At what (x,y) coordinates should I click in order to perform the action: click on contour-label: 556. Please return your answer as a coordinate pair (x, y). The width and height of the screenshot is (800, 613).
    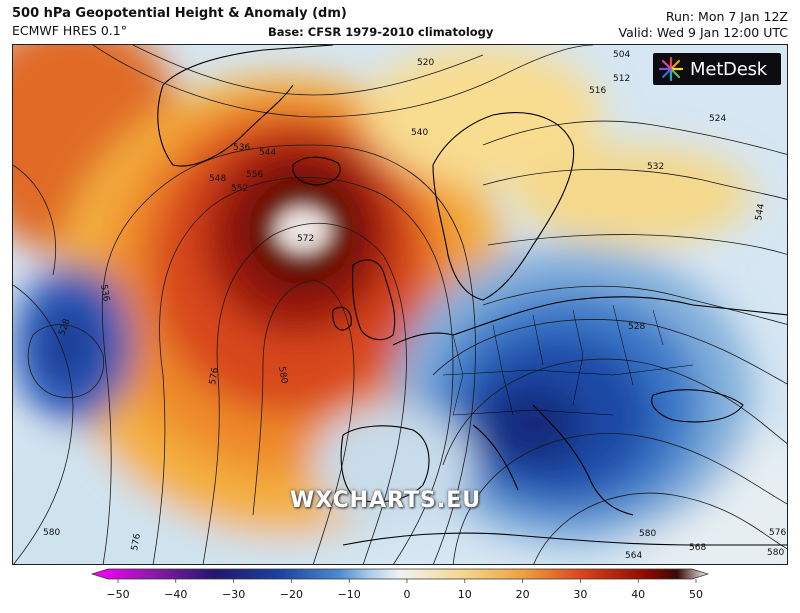
    Looking at the image, I should click on (254, 175).